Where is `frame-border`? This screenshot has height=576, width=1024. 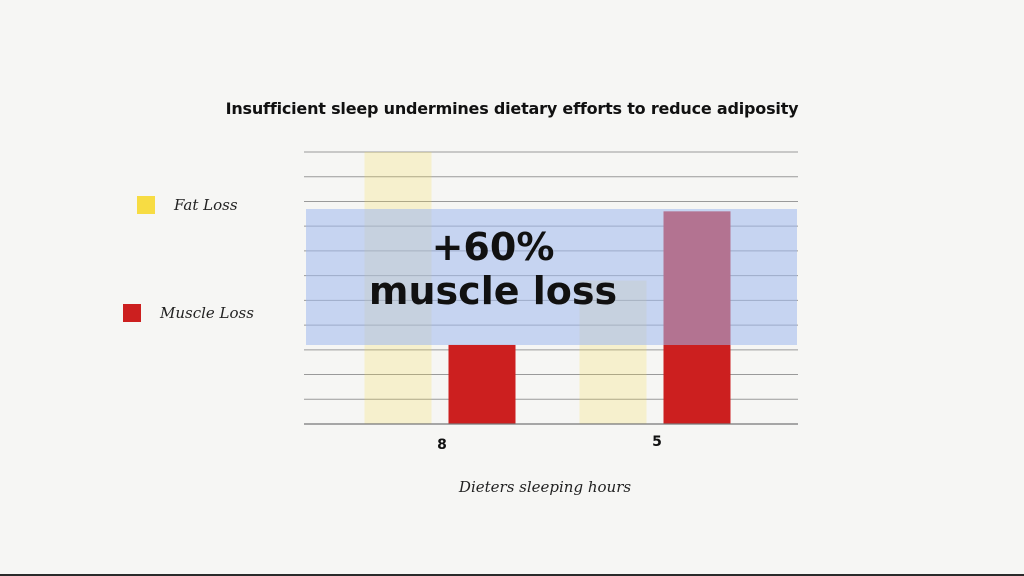 frame-border is located at coordinates (512, 575).